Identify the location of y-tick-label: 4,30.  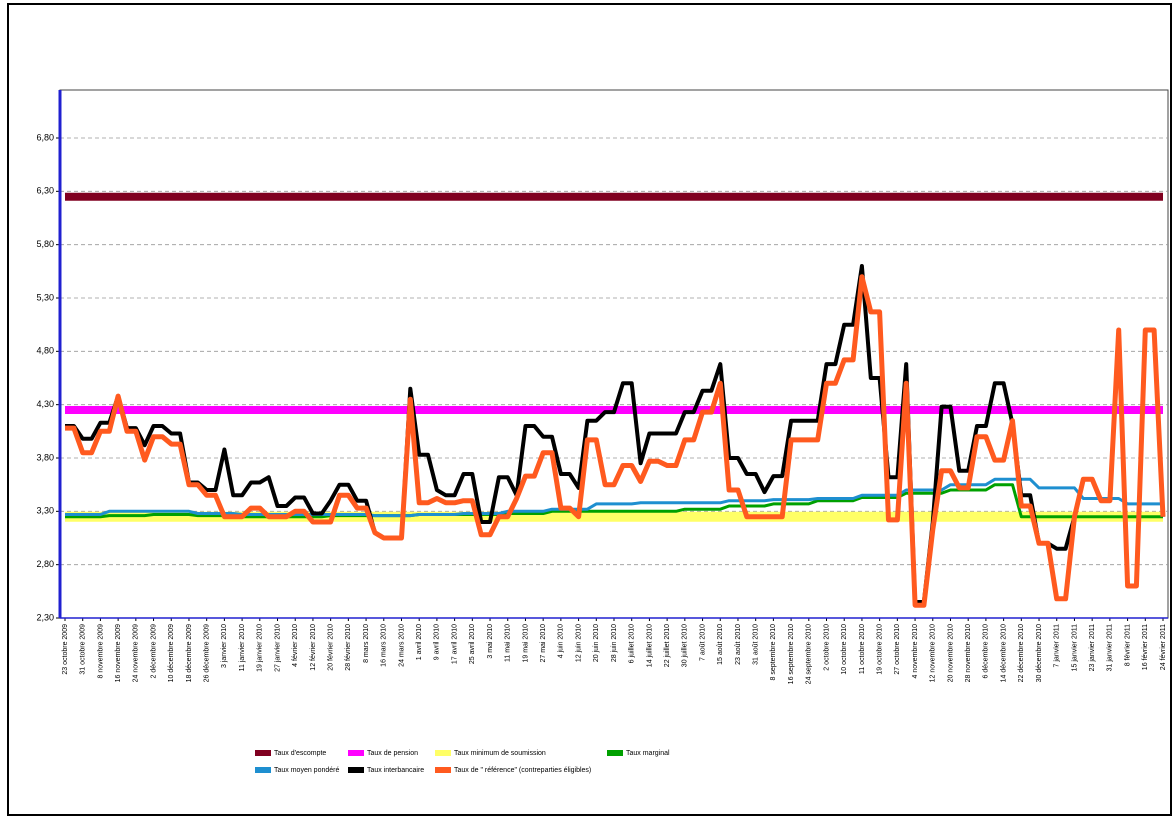
(45, 404).